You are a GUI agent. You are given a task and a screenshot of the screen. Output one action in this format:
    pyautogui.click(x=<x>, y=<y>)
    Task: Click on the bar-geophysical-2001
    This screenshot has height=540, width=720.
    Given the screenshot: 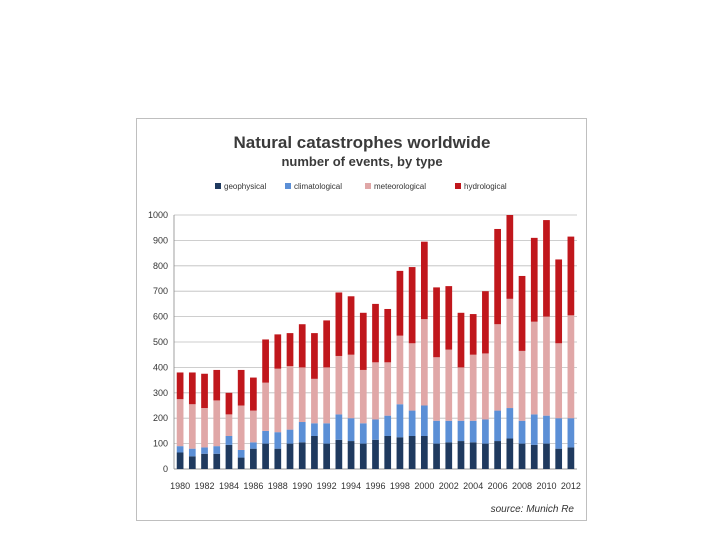 What is the action you would take?
    pyautogui.click(x=436, y=456)
    